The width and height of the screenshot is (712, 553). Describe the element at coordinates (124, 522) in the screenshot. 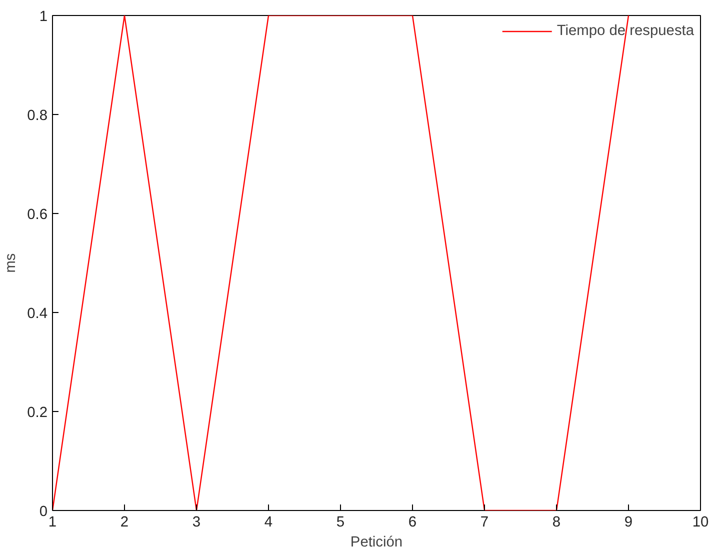

I see `x-tick-label: 2` at that location.